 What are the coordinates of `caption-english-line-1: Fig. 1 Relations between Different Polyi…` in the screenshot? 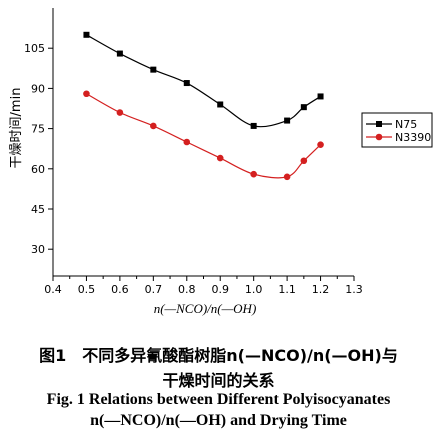 It's located at (218, 399).